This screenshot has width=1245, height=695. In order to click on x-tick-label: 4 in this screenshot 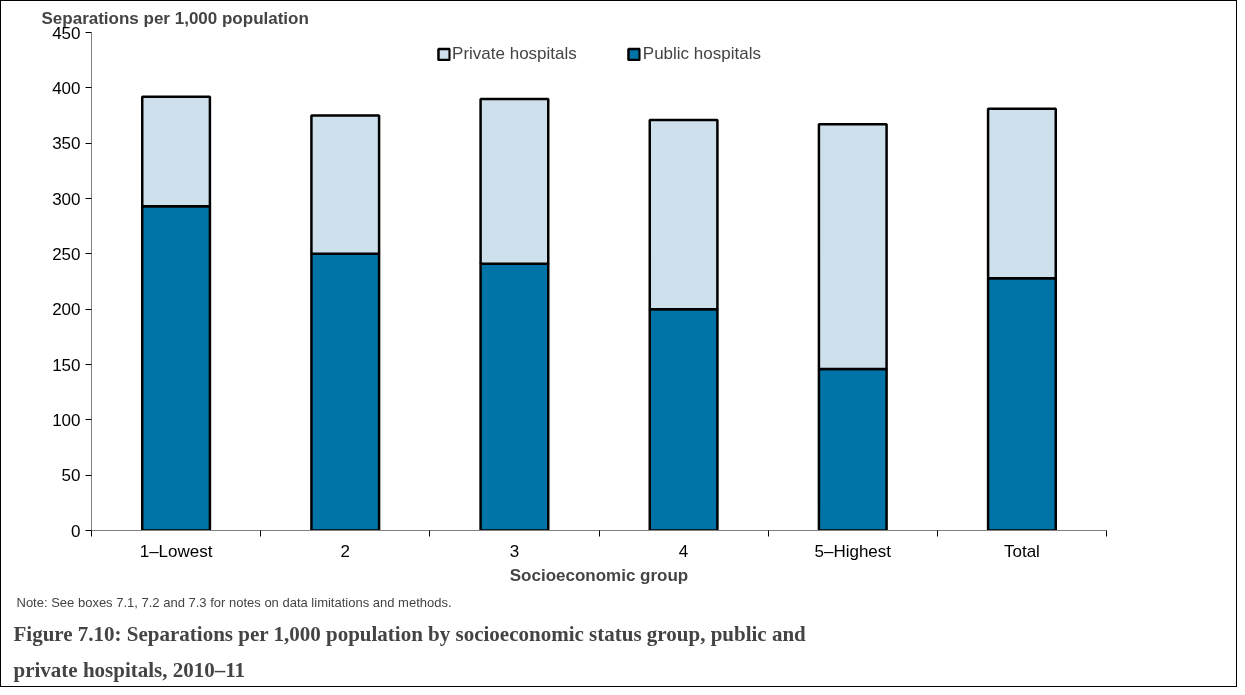, I will do `click(683, 551)`.